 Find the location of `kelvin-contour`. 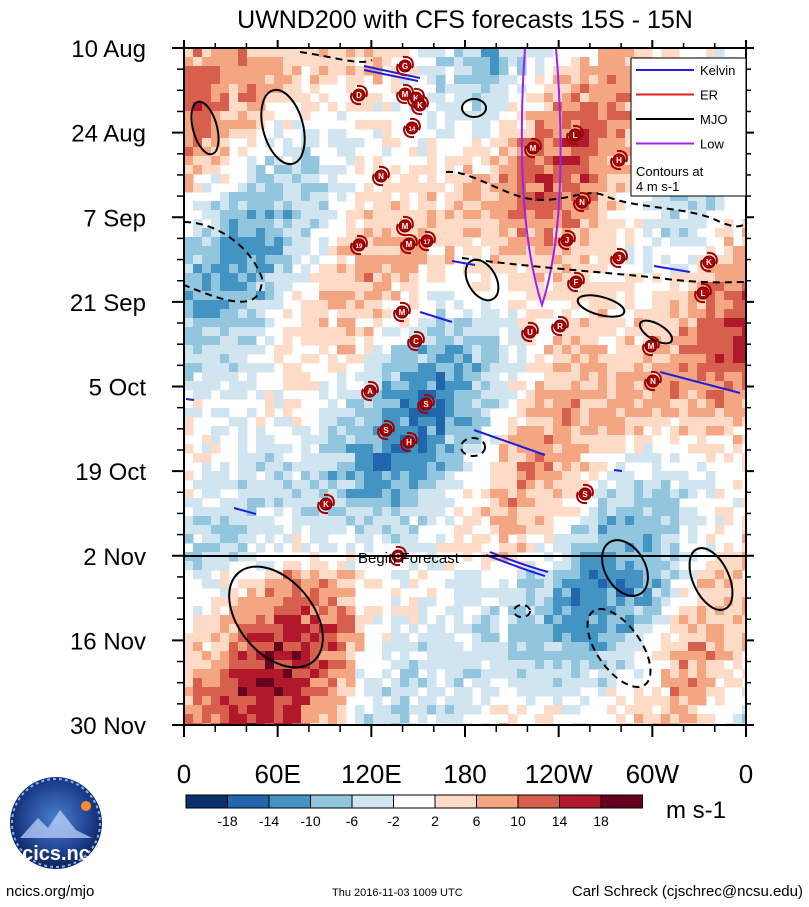

kelvin-contour is located at coordinates (190, 399).